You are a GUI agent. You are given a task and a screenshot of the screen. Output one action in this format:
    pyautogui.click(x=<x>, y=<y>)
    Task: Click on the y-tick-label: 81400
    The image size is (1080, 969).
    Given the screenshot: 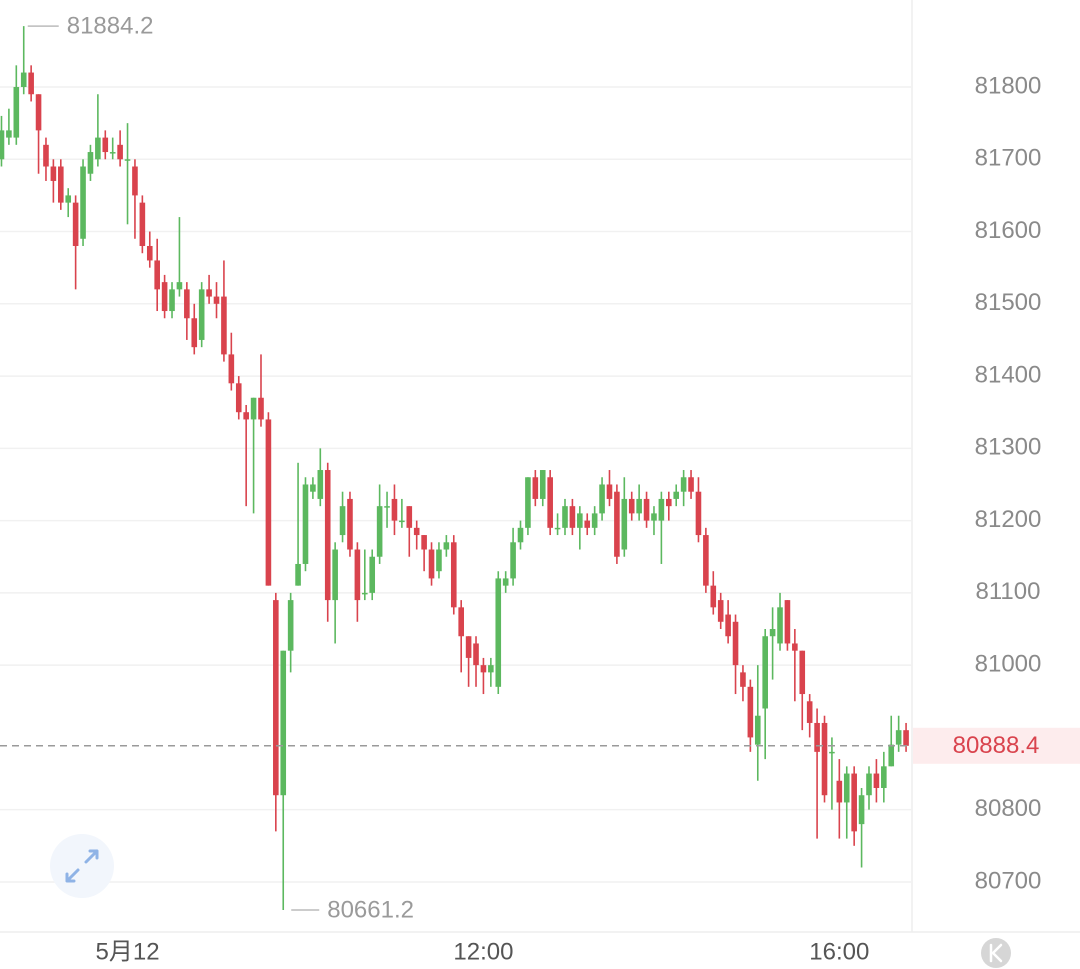 What is the action you would take?
    pyautogui.click(x=1008, y=374)
    